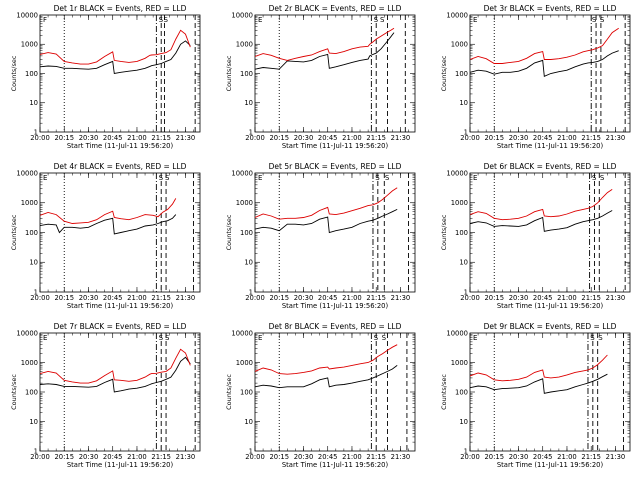 The image size is (640, 480). Describe the element at coordinates (335, 166) in the screenshot. I see `chart-title: Det 5r BLACK = Events, RED = LLD` at that location.